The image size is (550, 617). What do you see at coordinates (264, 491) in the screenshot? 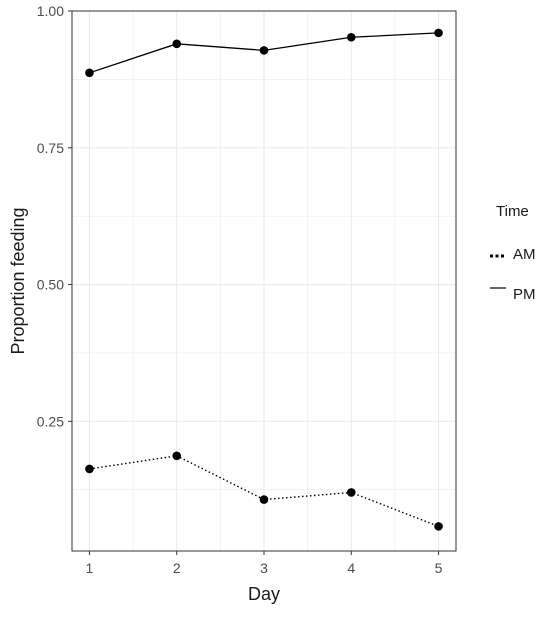
I see `series-line-am` at bounding box center [264, 491].